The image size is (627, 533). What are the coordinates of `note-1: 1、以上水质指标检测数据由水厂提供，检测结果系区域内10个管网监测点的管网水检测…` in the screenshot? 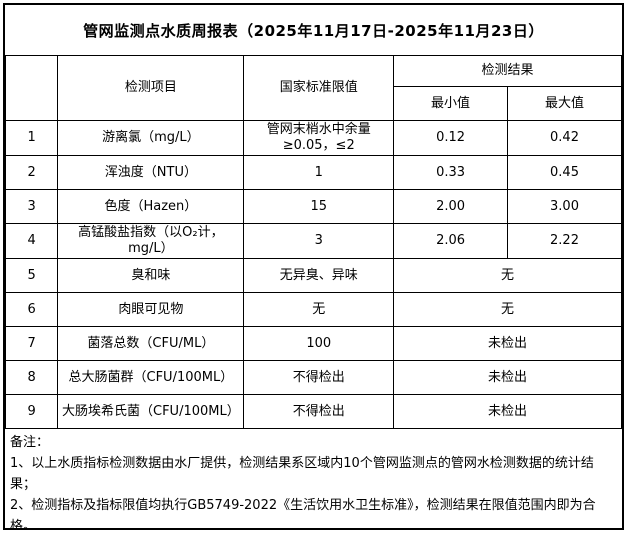 It's located at (302, 474).